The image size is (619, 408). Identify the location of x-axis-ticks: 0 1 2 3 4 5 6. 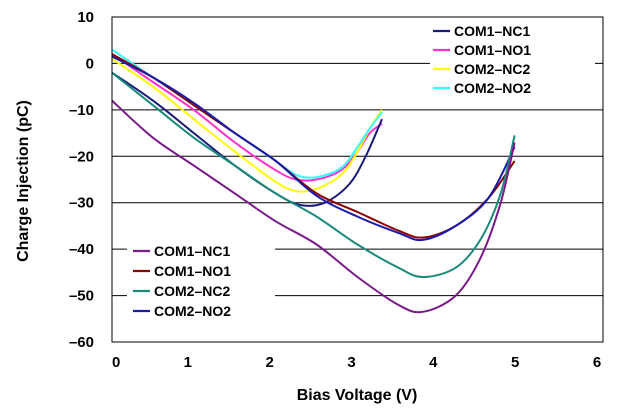
(356, 362).